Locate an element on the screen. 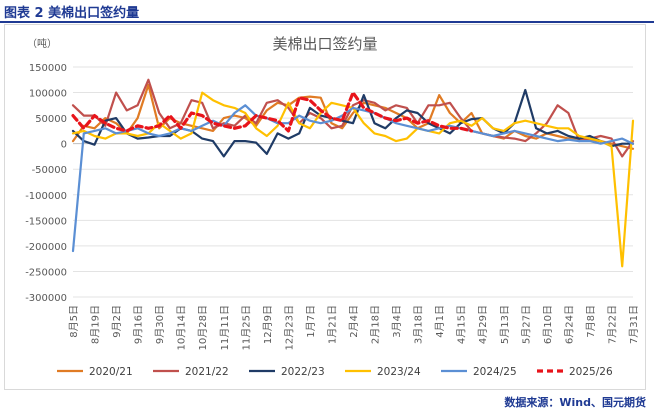 The width and height of the screenshot is (654, 412). y-tick-label: -100000 is located at coordinates (46, 196).